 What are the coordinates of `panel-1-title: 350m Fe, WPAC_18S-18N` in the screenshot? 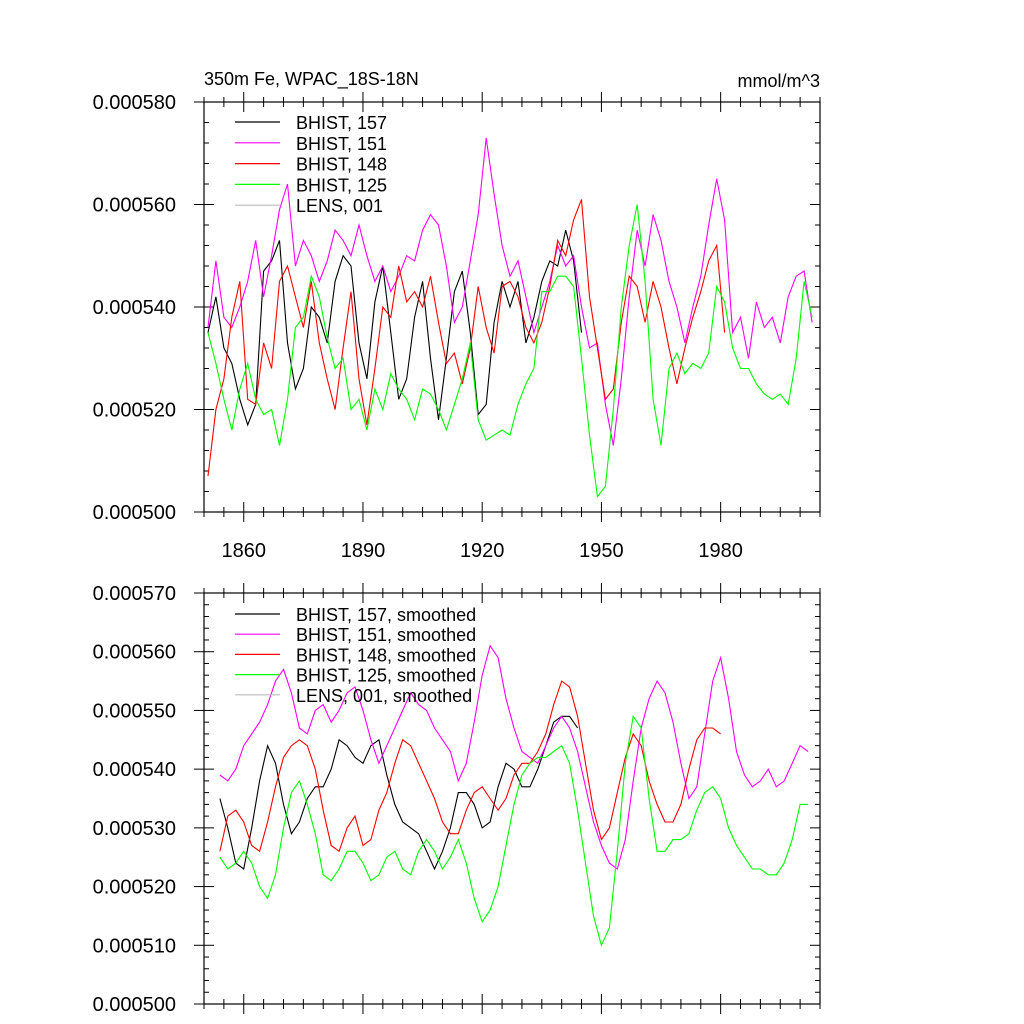 It's located at (311, 79).